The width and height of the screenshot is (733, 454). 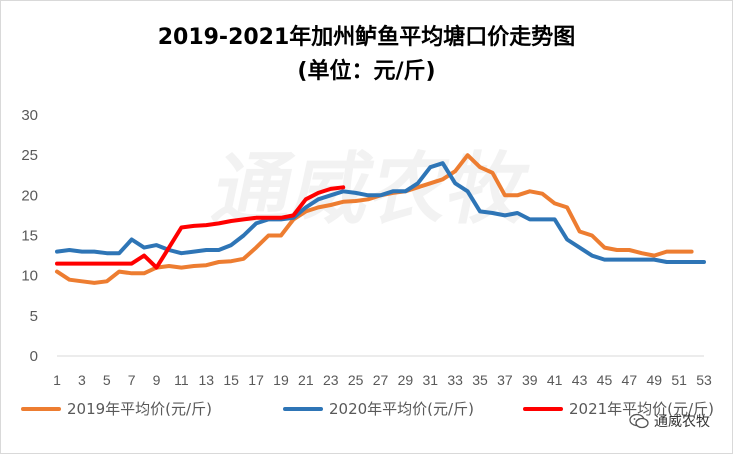 What do you see at coordinates (406, 380) in the screenshot?
I see `x-tick-label: 29` at bounding box center [406, 380].